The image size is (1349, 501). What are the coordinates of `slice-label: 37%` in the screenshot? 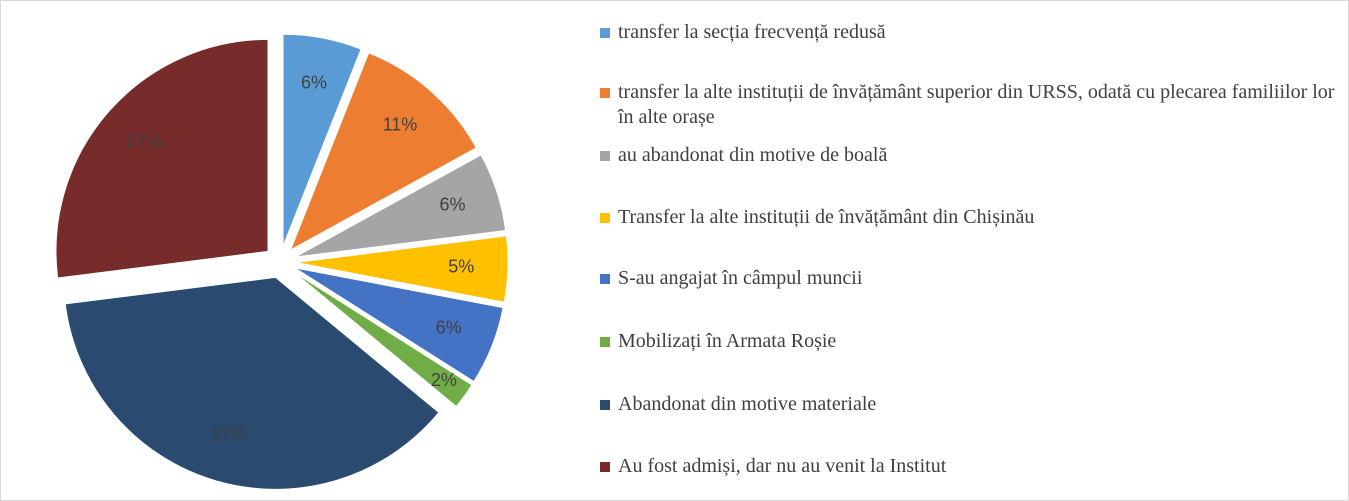 It's located at (229, 435).